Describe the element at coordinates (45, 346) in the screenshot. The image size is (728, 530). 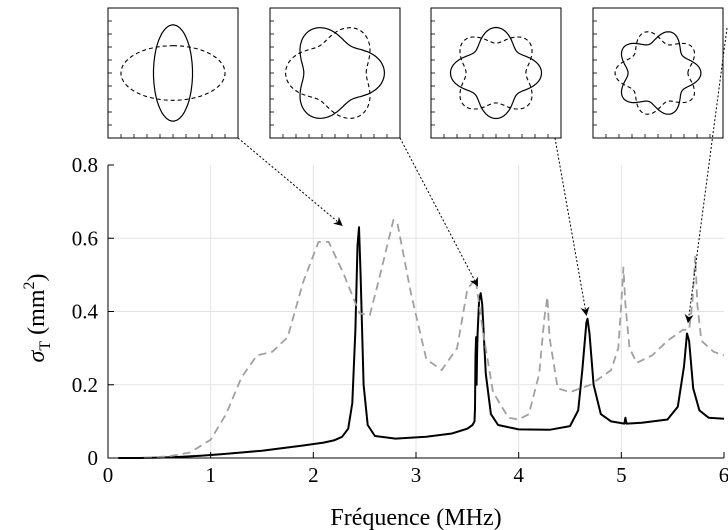
I see `y-axis-label-subscript: T` at that location.